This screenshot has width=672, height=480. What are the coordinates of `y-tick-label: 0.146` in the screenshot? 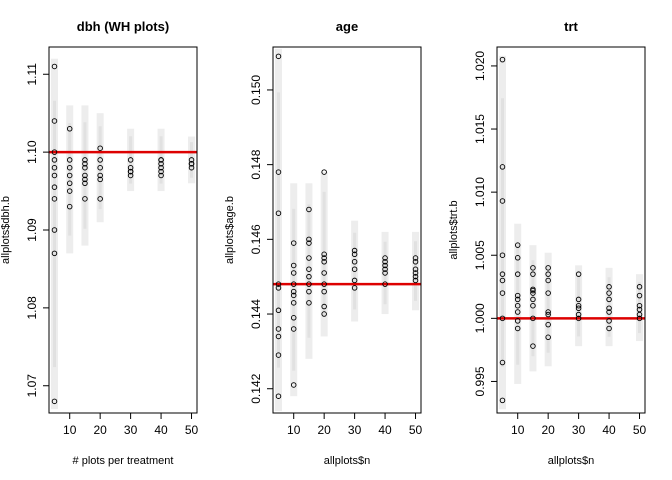 It's located at (256, 239).